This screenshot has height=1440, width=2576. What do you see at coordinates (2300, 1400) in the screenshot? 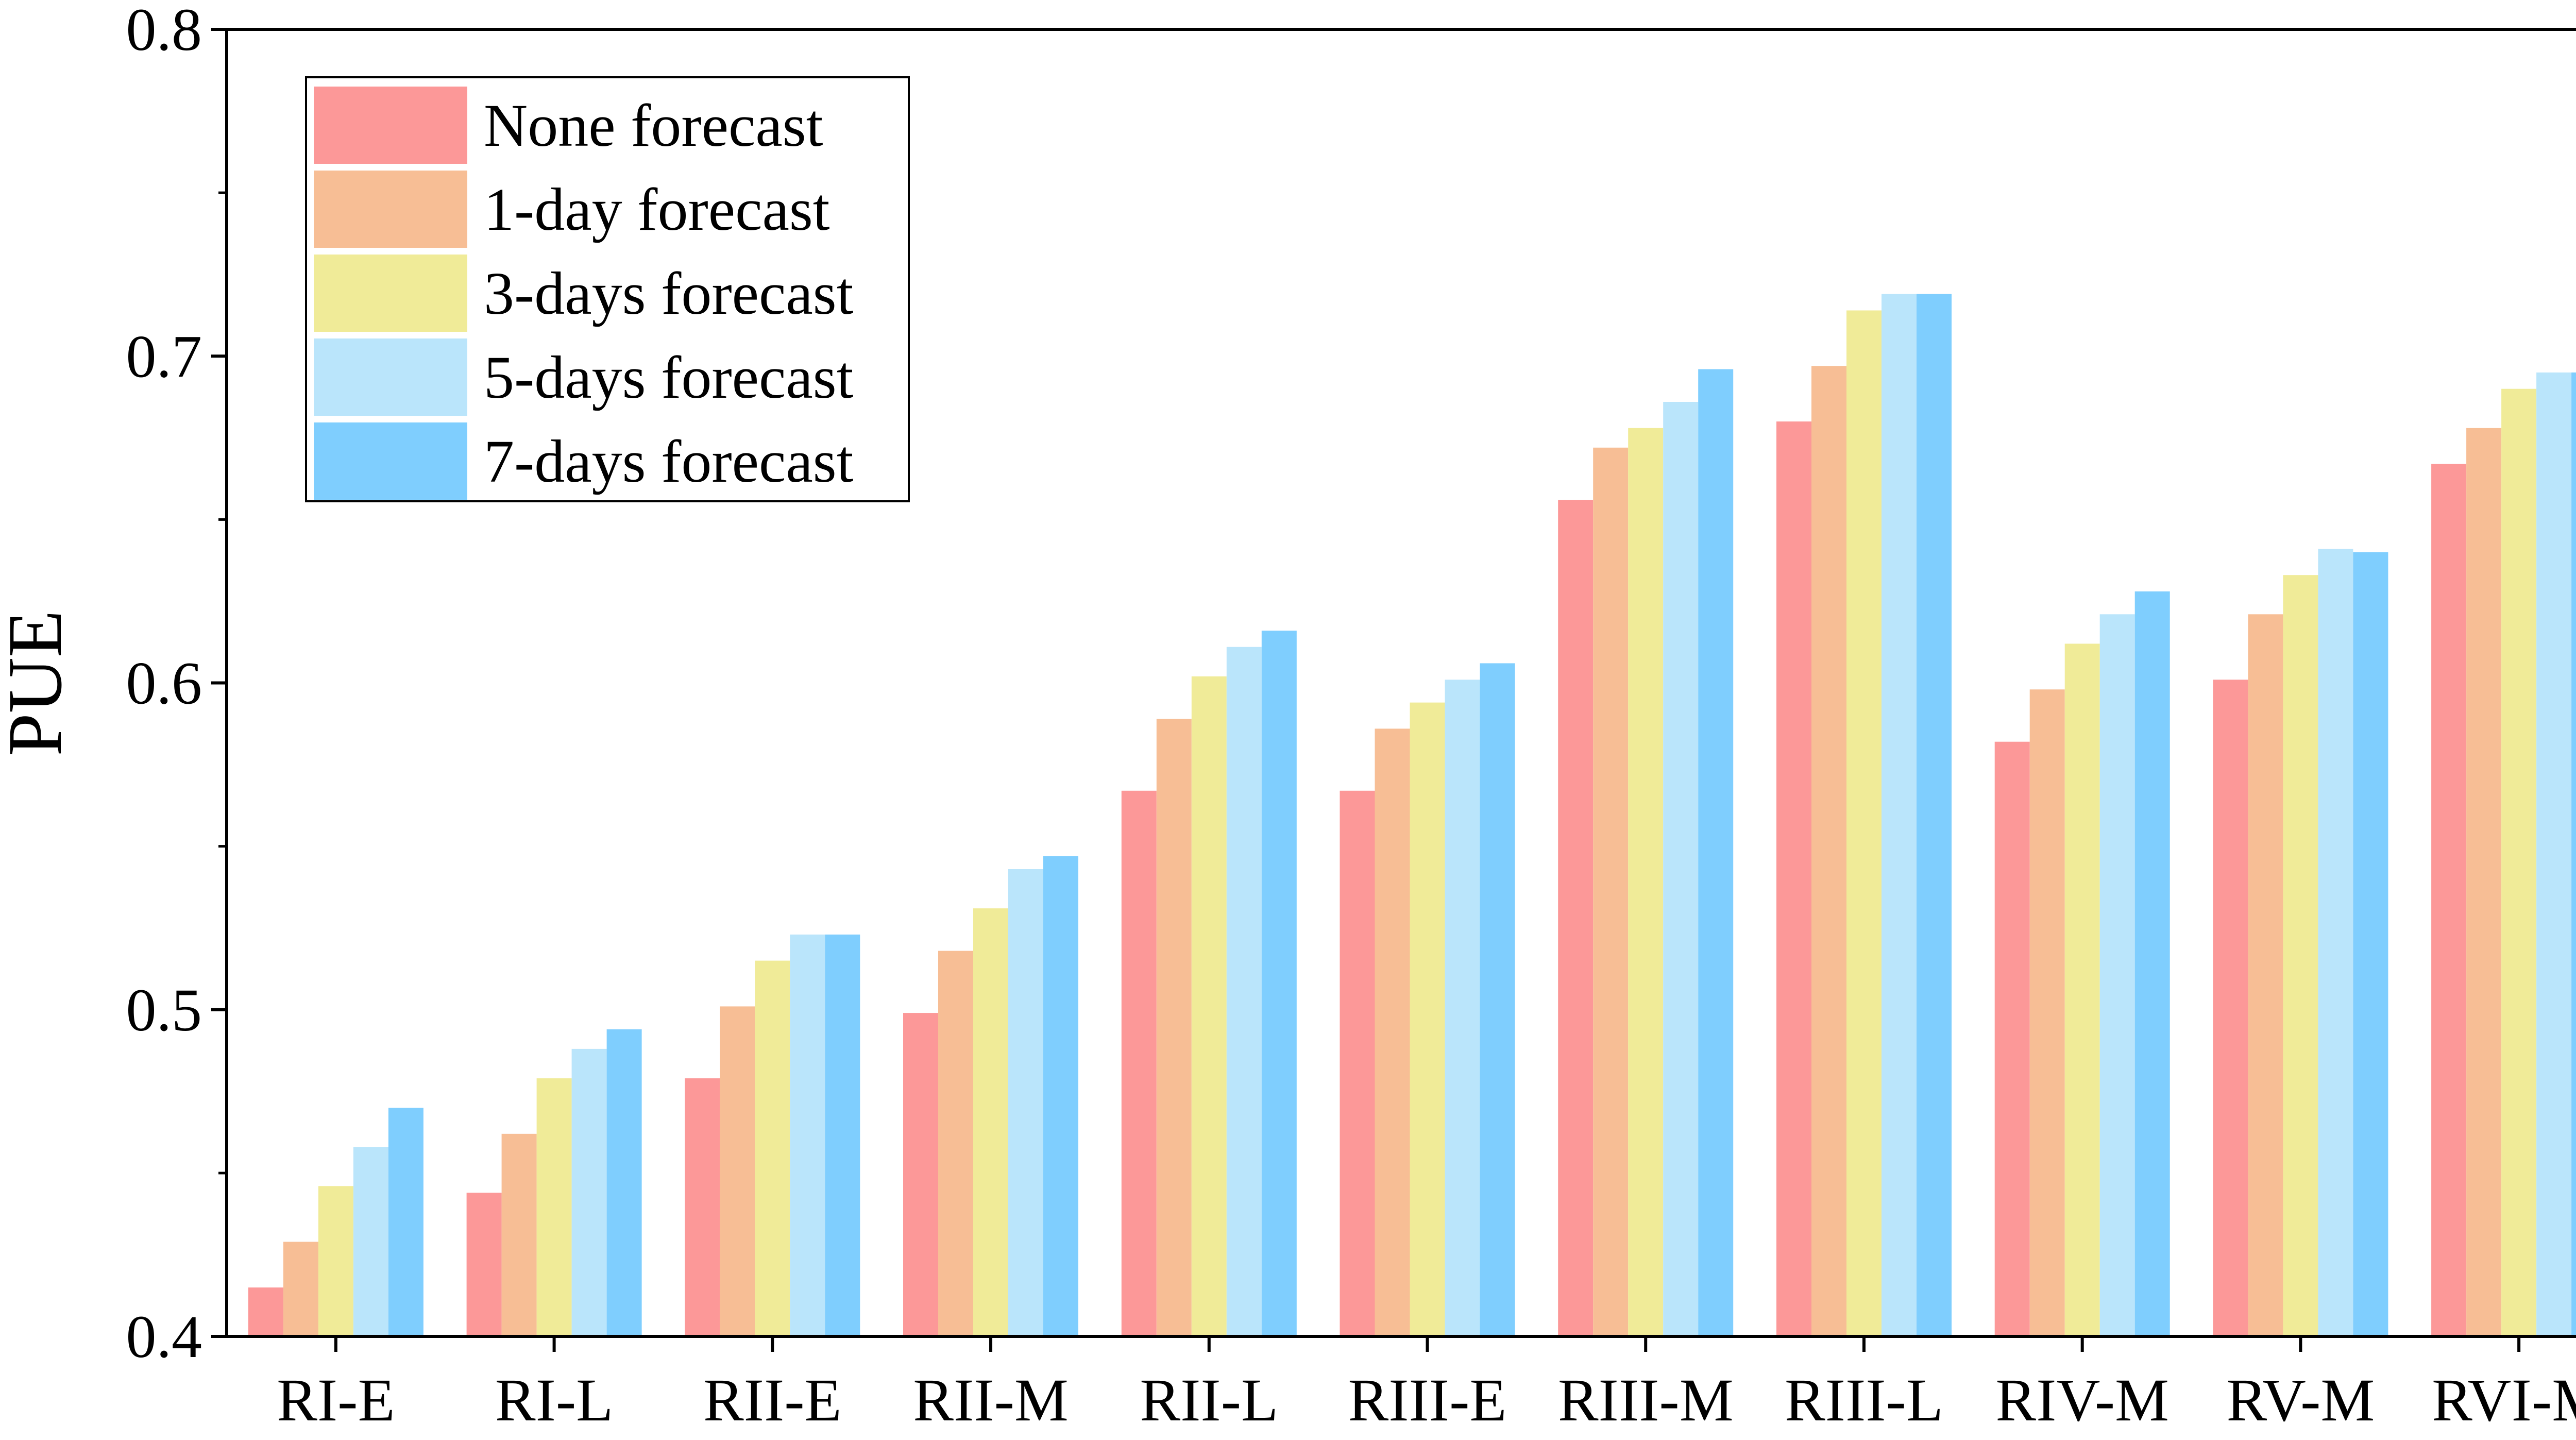
I see `x-tick-label: RV-M` at bounding box center [2300, 1400].